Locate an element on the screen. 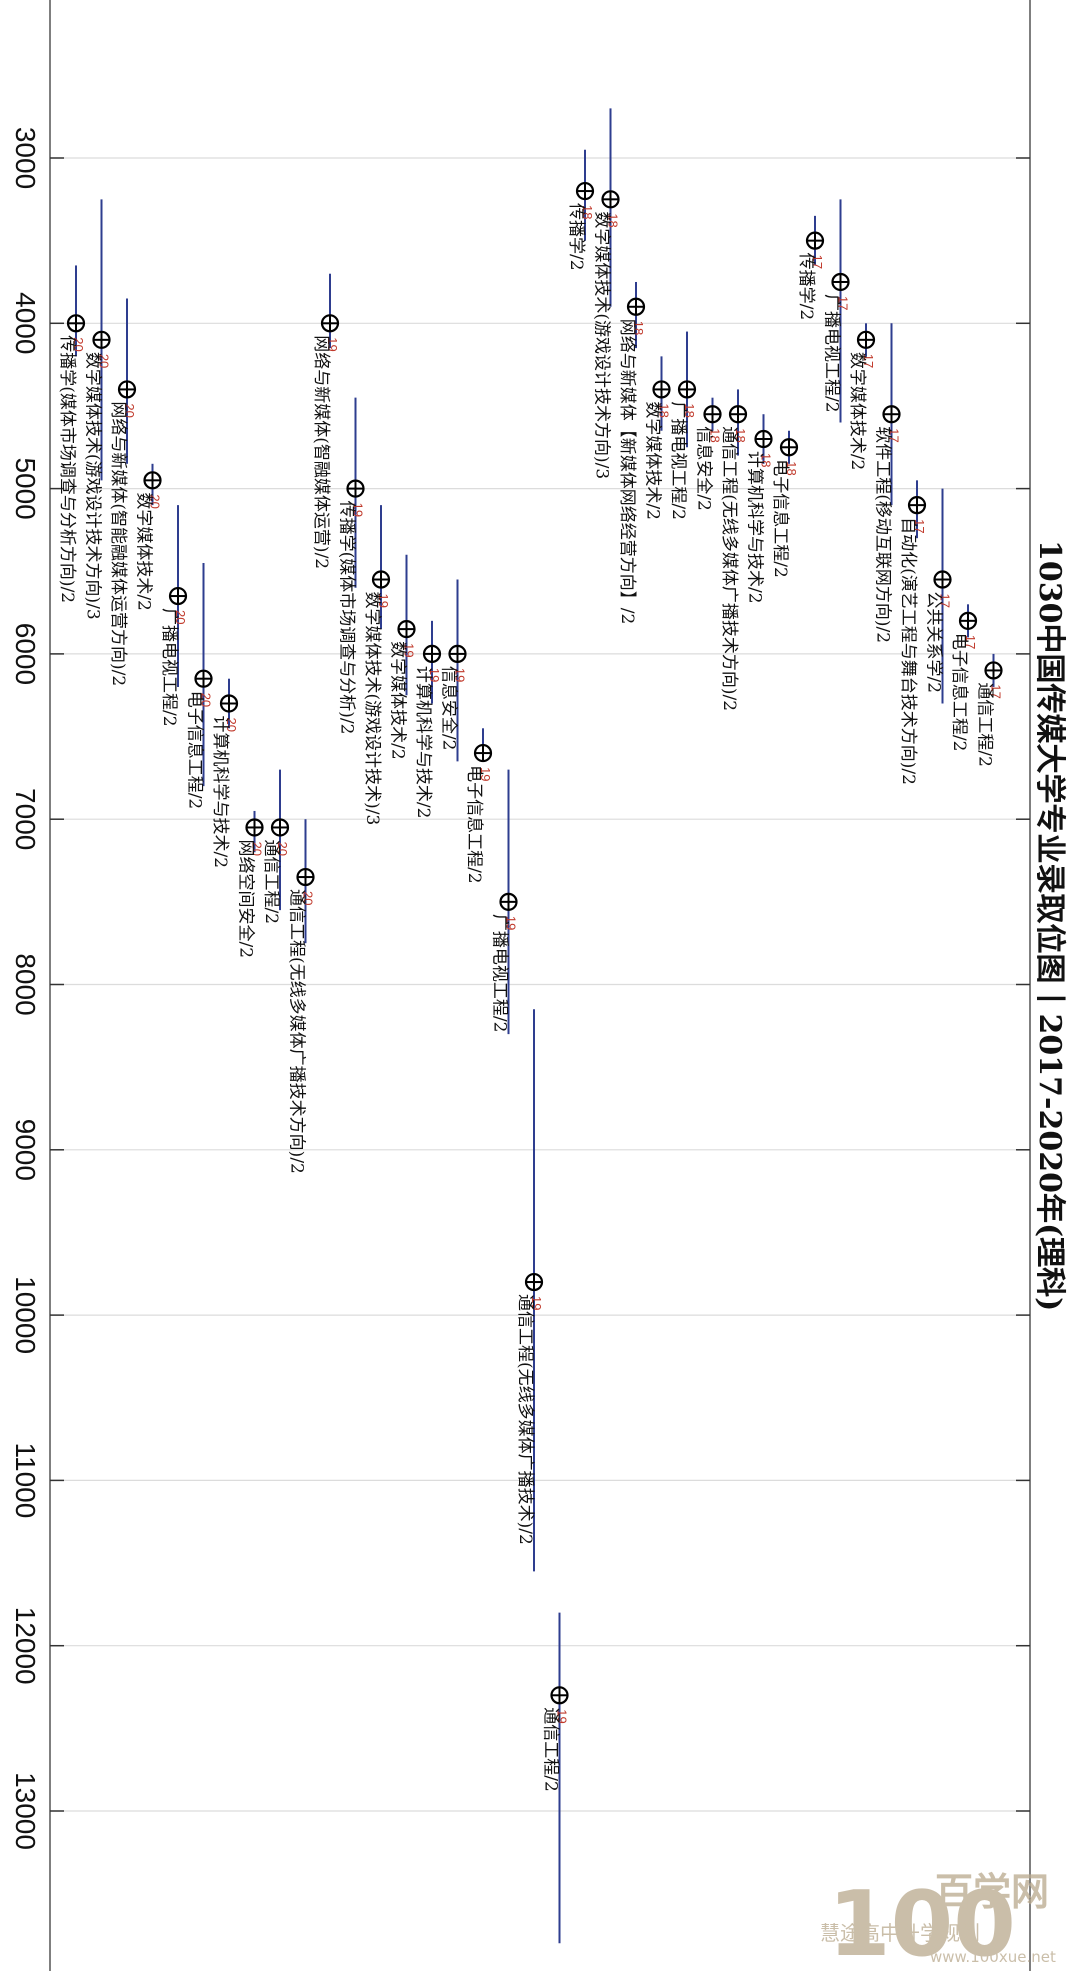 The width and height of the screenshot is (1080, 1971). major-label: 网络与新媒体【新媒体网络经营方向】/2 is located at coordinates (627, 472).